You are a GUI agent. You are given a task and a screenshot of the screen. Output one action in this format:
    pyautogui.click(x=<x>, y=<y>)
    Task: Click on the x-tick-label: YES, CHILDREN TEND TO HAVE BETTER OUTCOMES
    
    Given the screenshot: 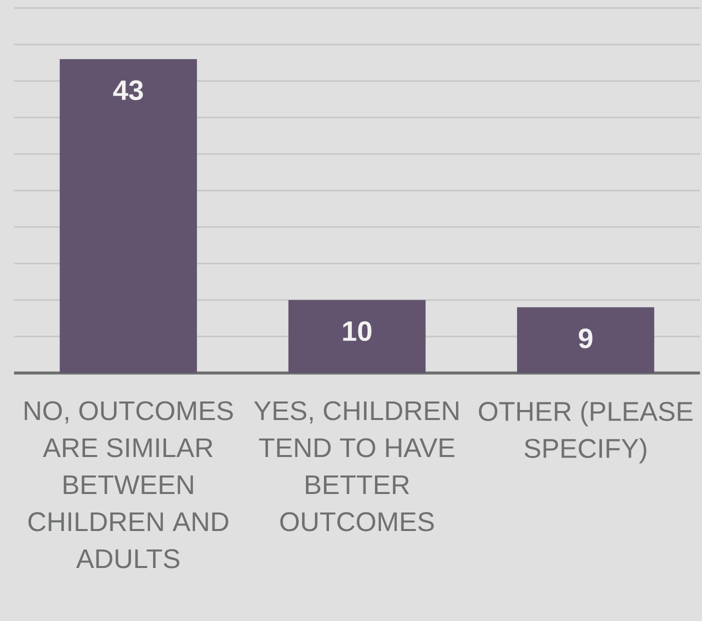 What is the action you would take?
    pyautogui.click(x=356, y=466)
    